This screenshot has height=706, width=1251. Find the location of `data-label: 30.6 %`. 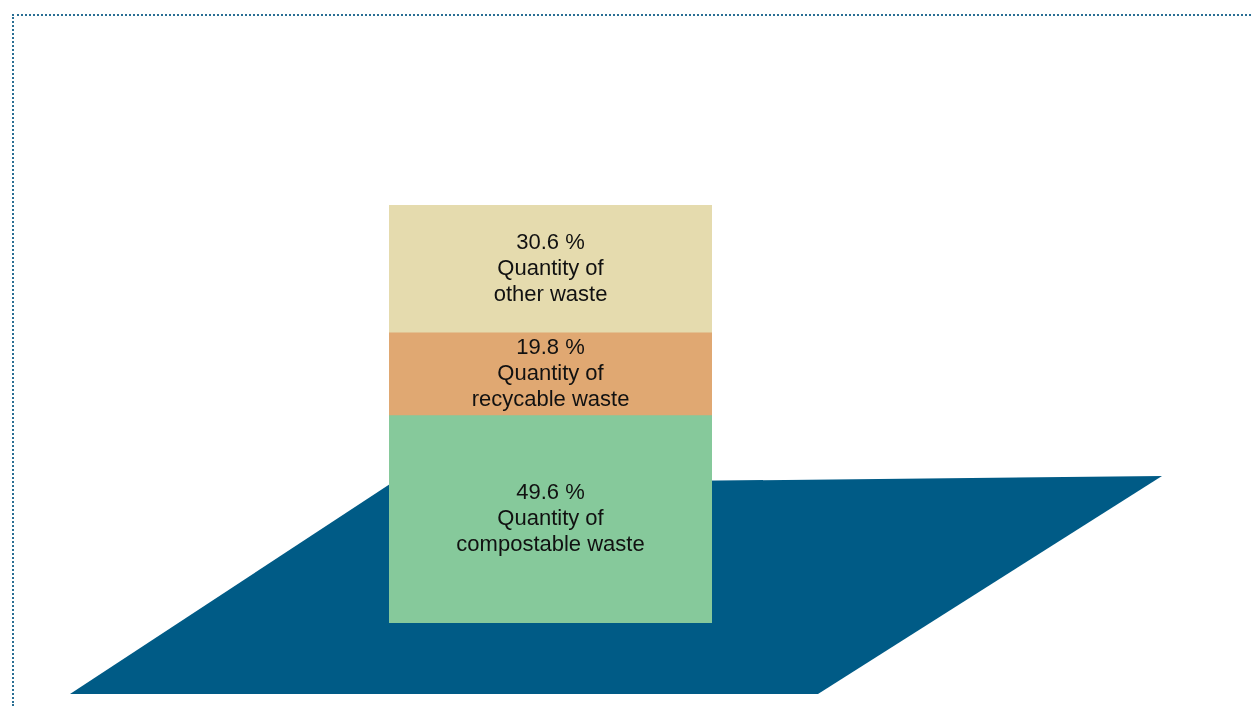

data-label: 30.6 % is located at coordinates (550, 242).